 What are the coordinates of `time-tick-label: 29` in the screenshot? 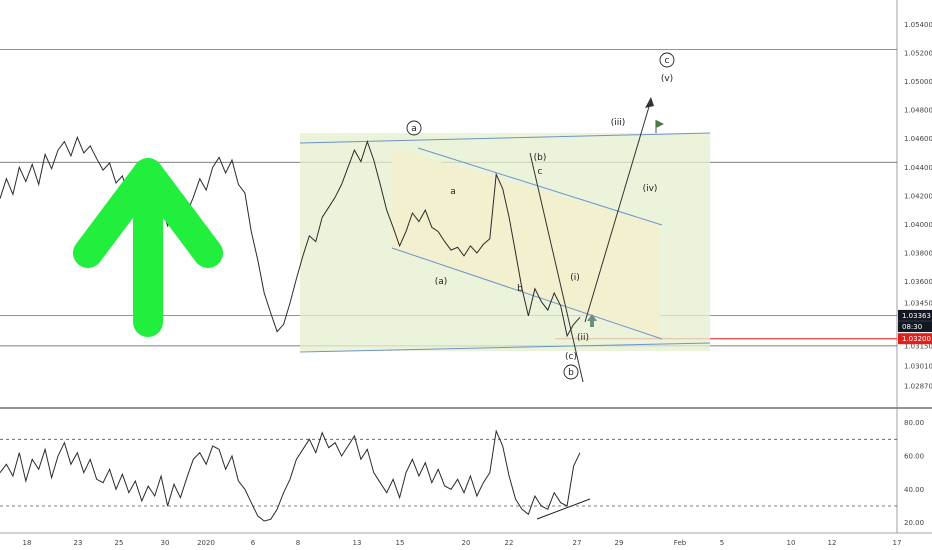 It's located at (619, 543).